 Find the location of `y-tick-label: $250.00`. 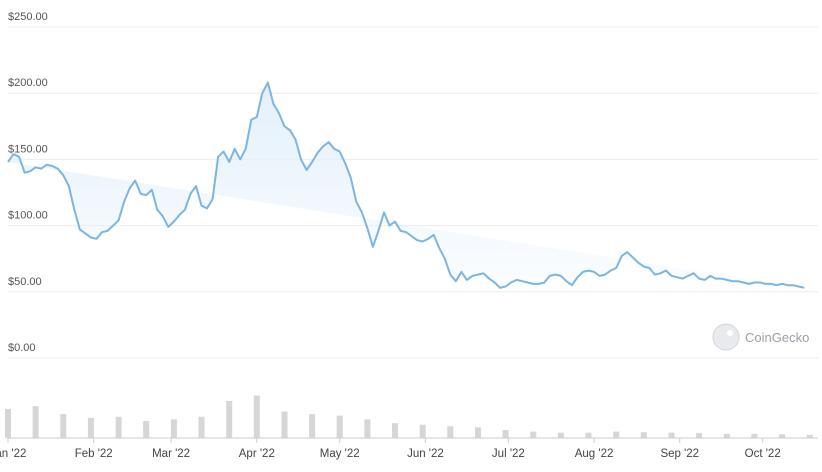

y-tick-label: $250.00 is located at coordinates (28, 17).